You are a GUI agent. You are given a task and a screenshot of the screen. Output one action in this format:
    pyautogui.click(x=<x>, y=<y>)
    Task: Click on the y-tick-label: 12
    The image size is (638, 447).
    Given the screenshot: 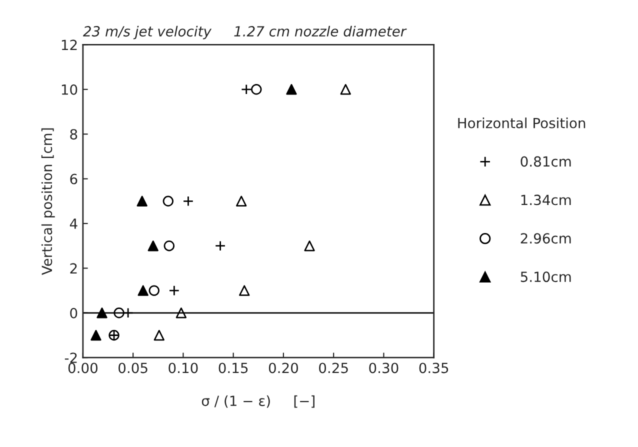 What is the action you would take?
    pyautogui.click(x=69, y=45)
    